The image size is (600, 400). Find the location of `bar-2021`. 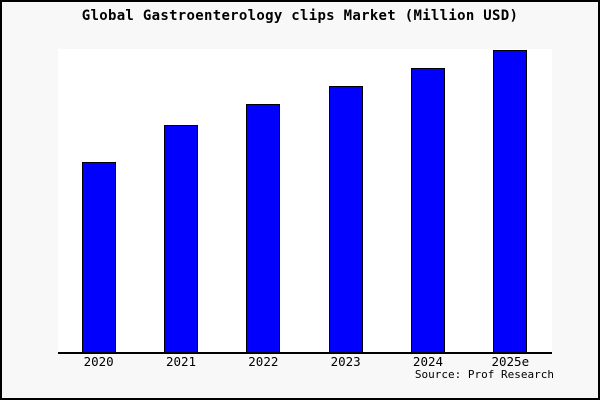

bar-2021 is located at coordinates (180, 238).